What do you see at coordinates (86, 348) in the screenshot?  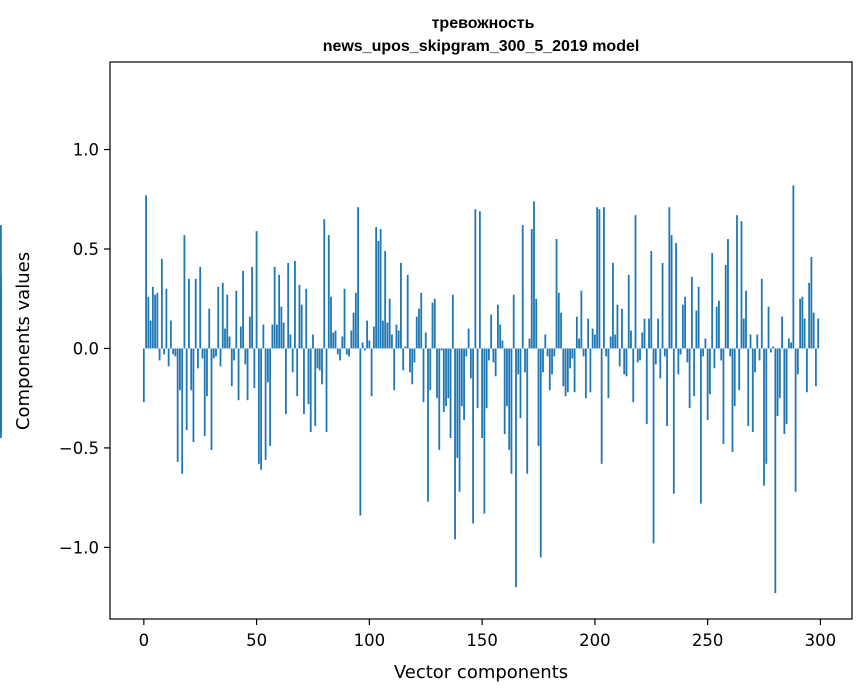 I see `y-tick-label-2: 0.0` at bounding box center [86, 348].